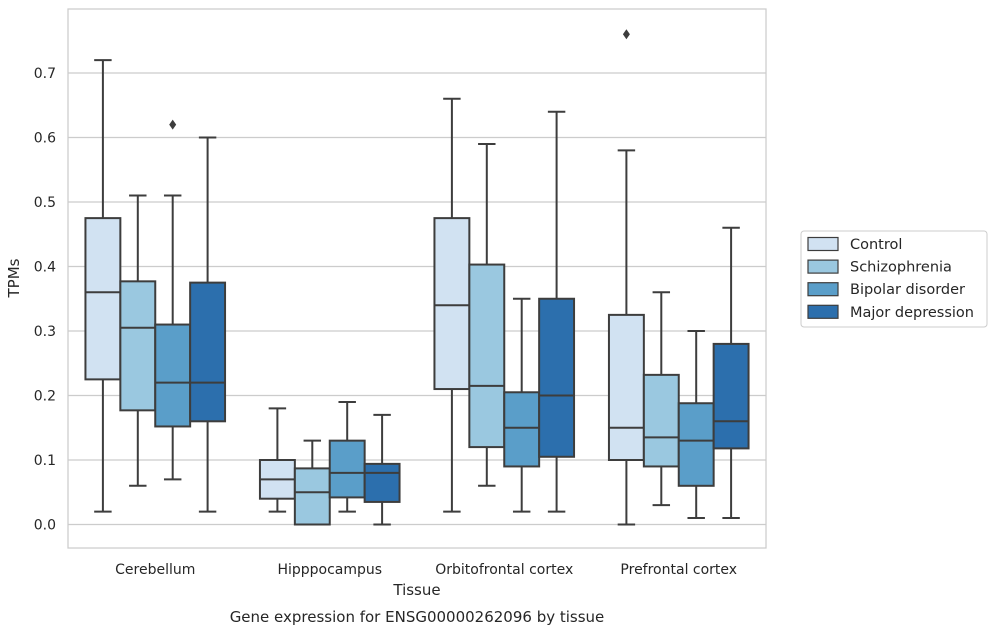 The image size is (997, 634). Describe the element at coordinates (504, 570) in the screenshot. I see `x-tick-label: Orbitofrontal cortex` at that location.